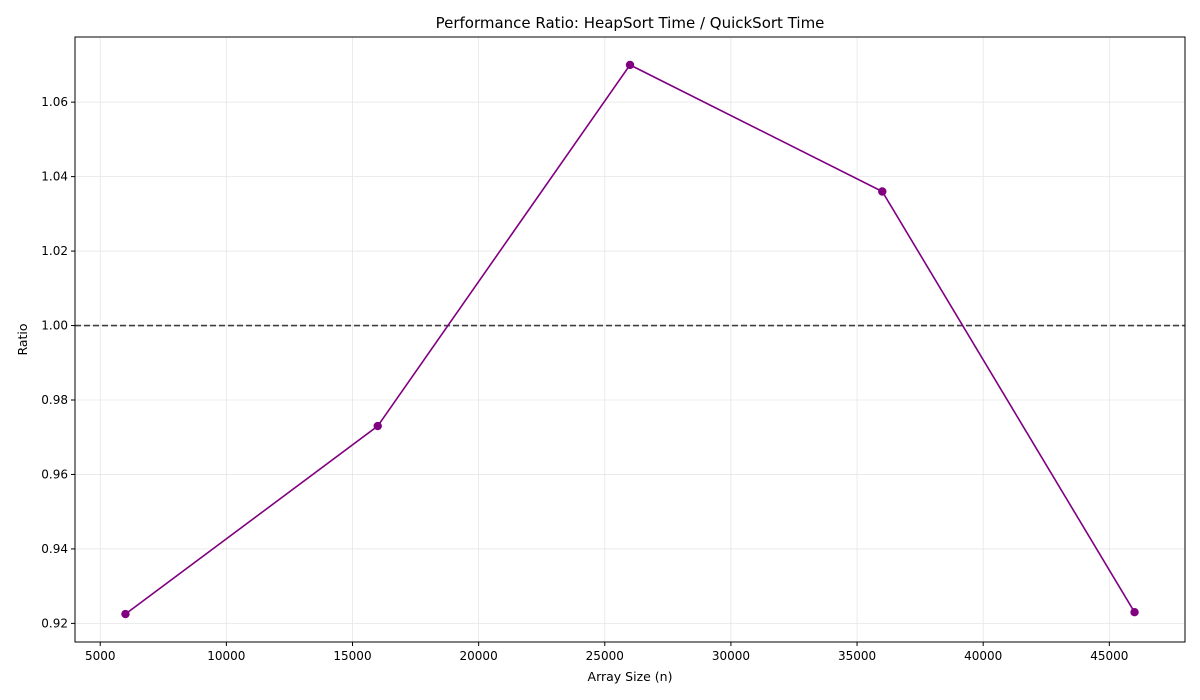 The image size is (1200, 700). What do you see at coordinates (479, 656) in the screenshot?
I see `x-tick-label: 20000` at bounding box center [479, 656].